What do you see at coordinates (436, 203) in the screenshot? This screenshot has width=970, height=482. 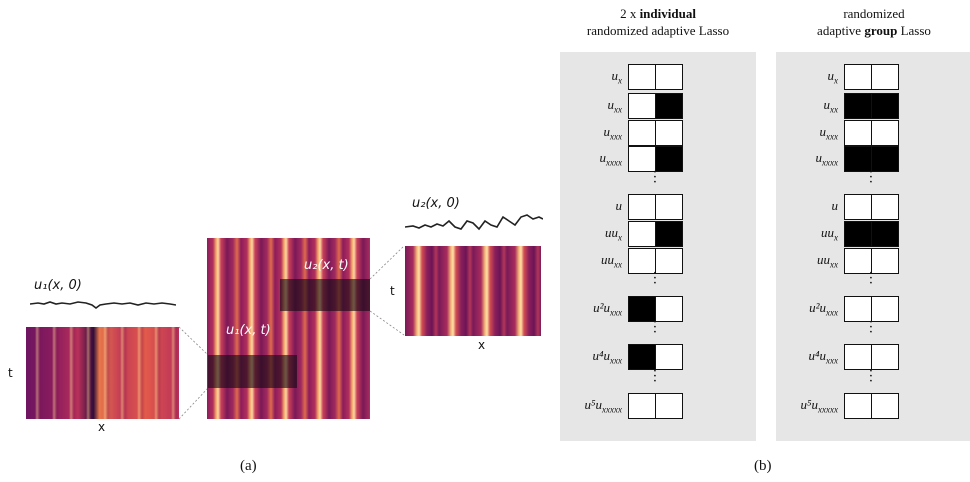 I see `u2-curve-label: u₂(x, 0)` at bounding box center [436, 203].